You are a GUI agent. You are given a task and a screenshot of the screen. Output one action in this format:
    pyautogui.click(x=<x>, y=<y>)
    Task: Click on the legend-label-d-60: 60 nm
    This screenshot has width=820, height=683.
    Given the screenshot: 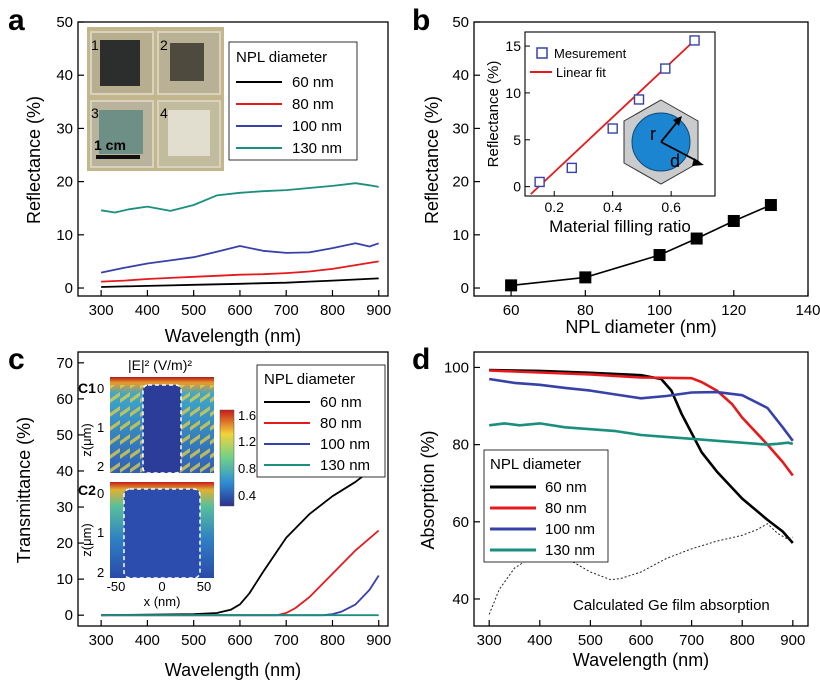 What is the action you would take?
    pyautogui.click(x=566, y=487)
    